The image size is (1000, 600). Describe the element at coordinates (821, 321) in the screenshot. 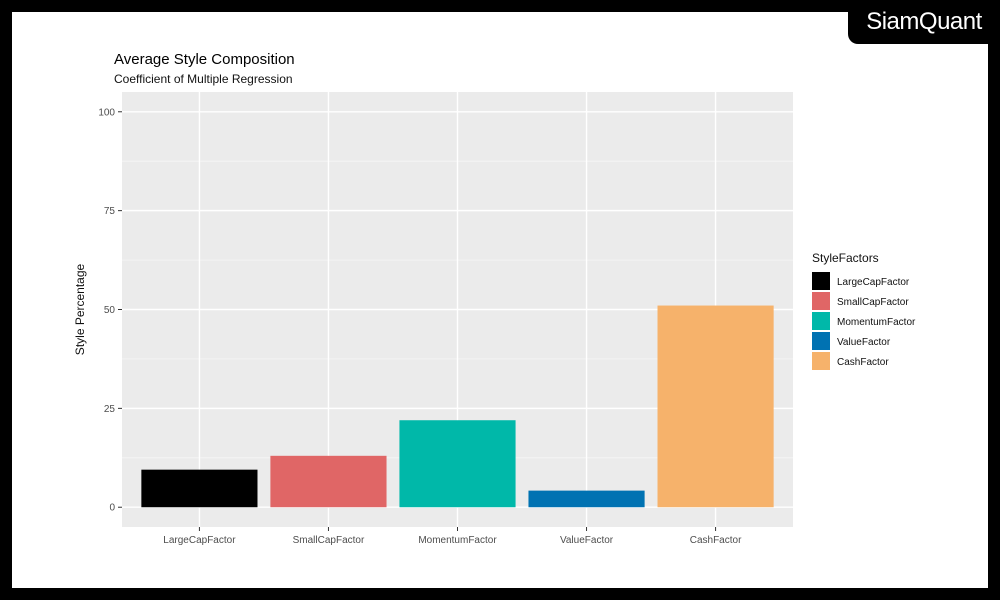

I see `legend-key-momentumfactor` at that location.